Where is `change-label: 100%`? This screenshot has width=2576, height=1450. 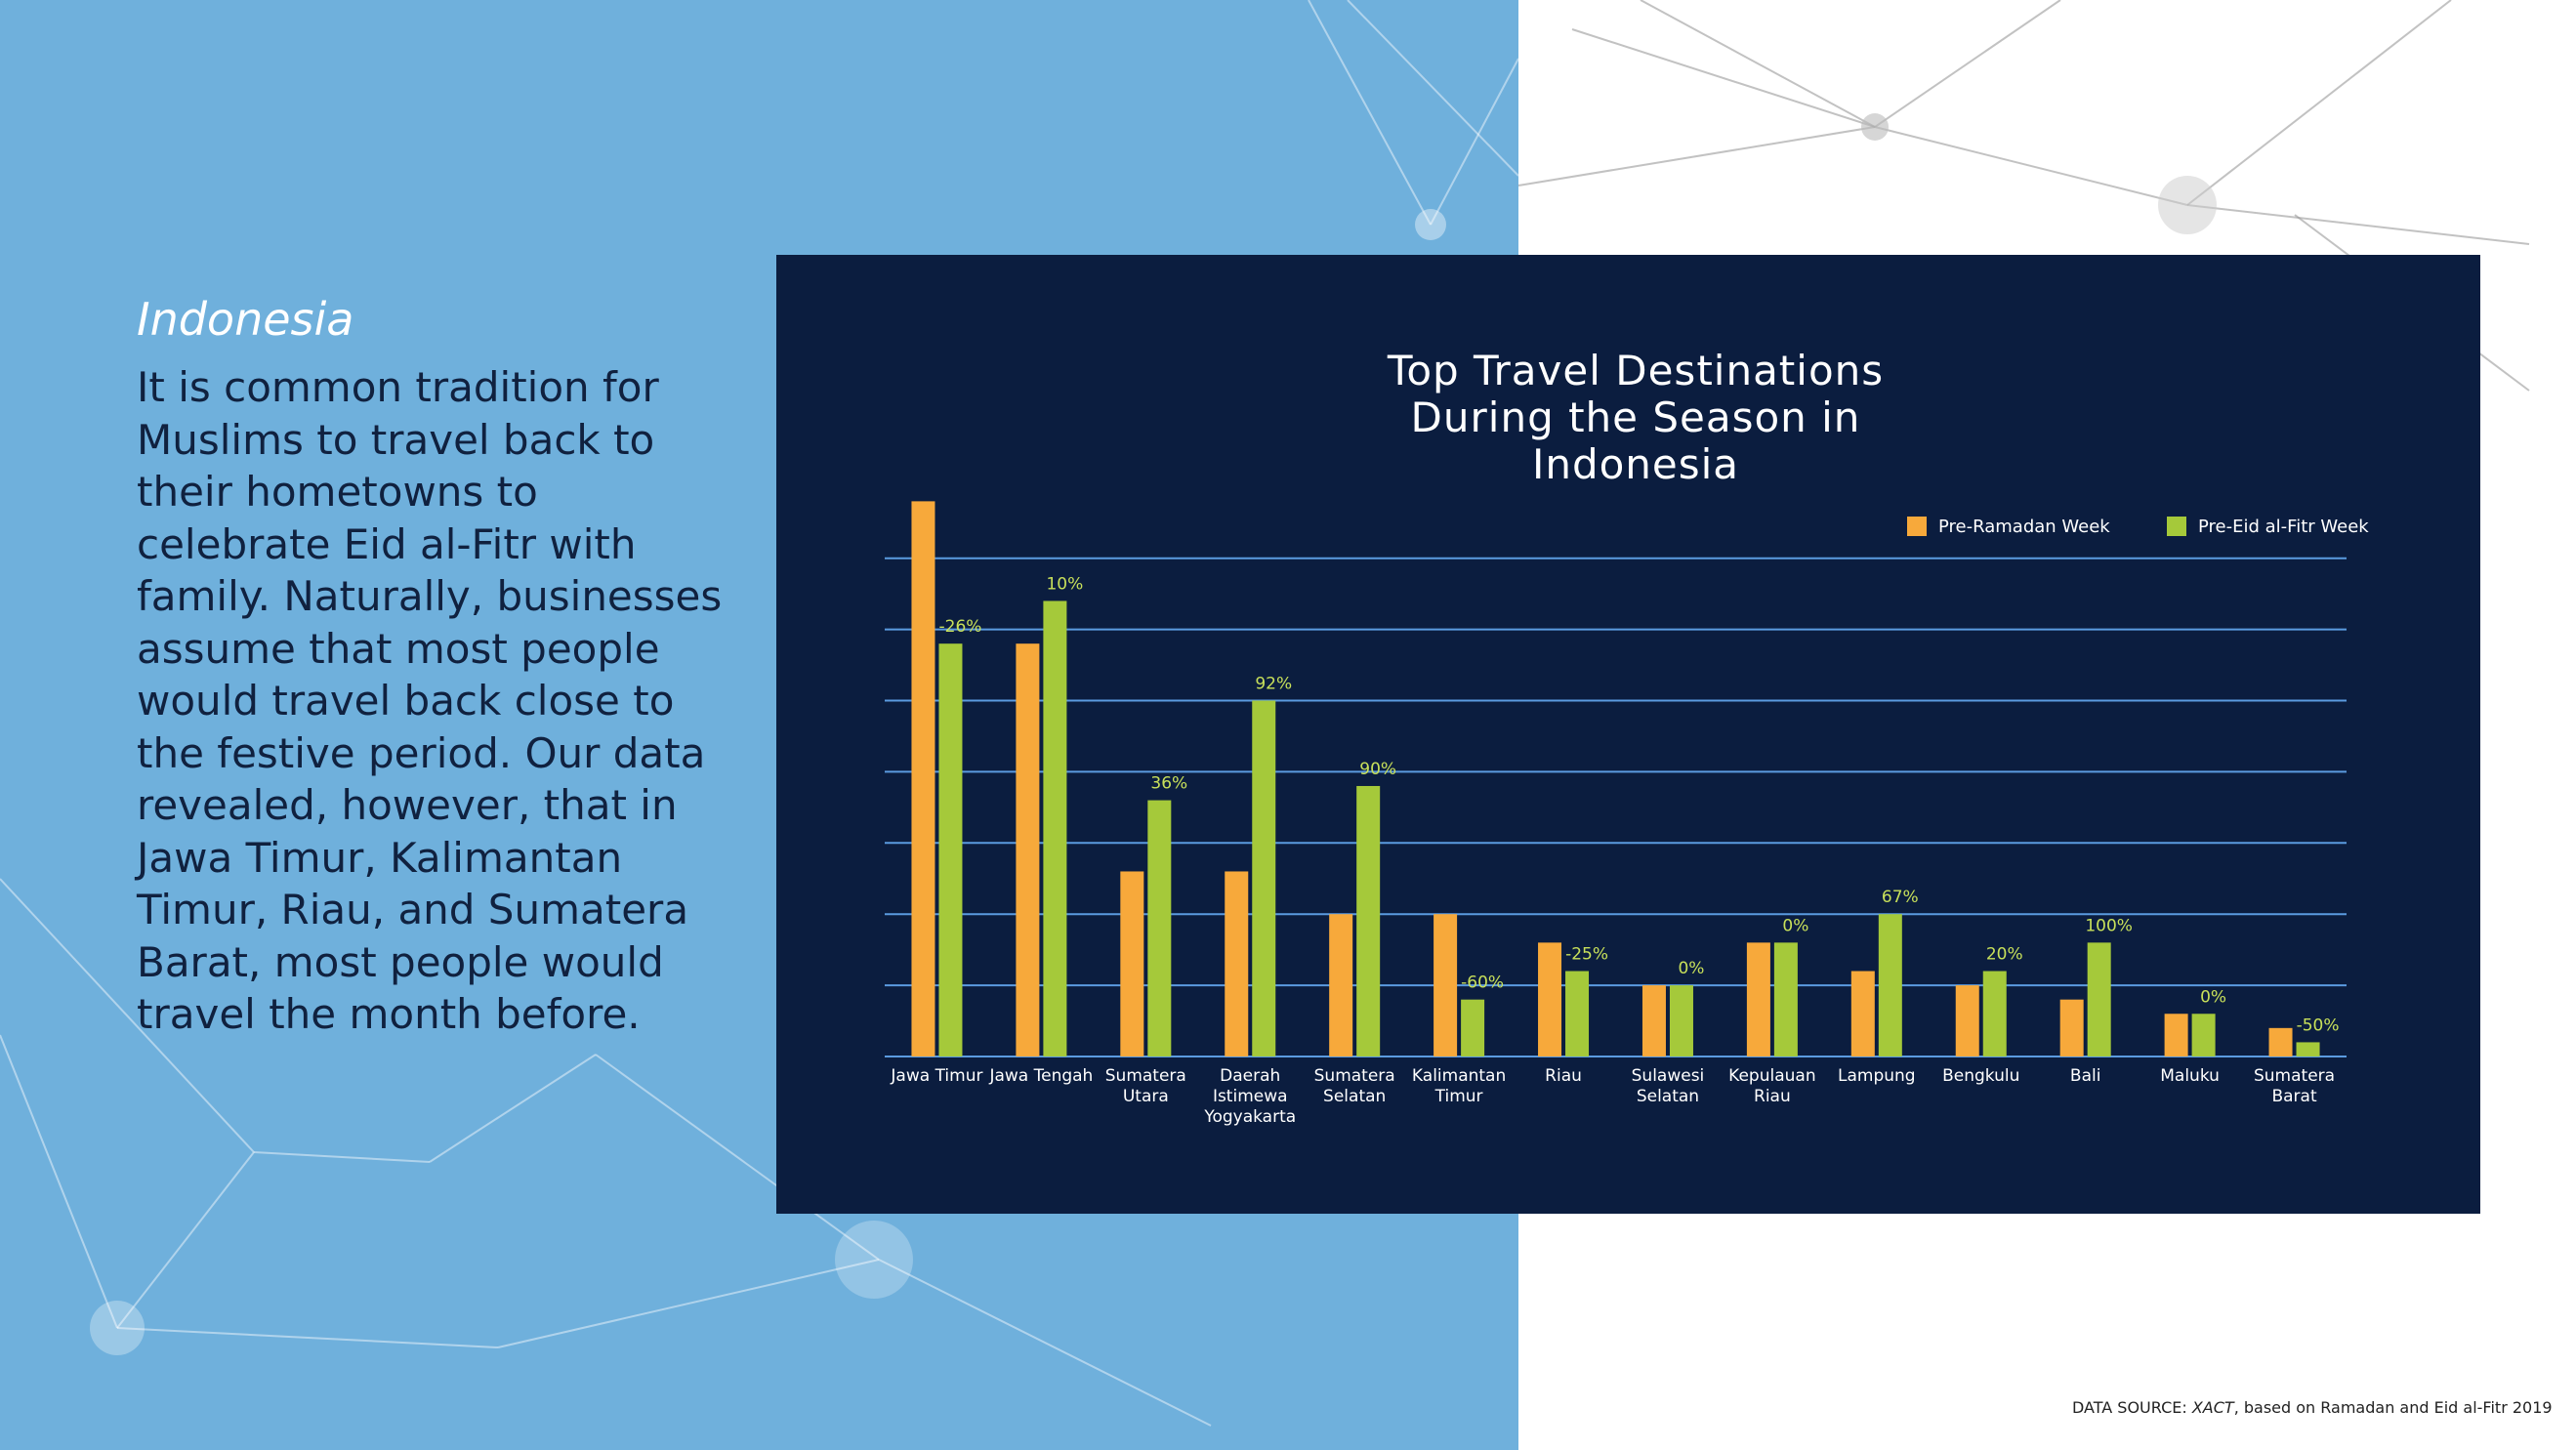 change-label: 100% is located at coordinates (2109, 925).